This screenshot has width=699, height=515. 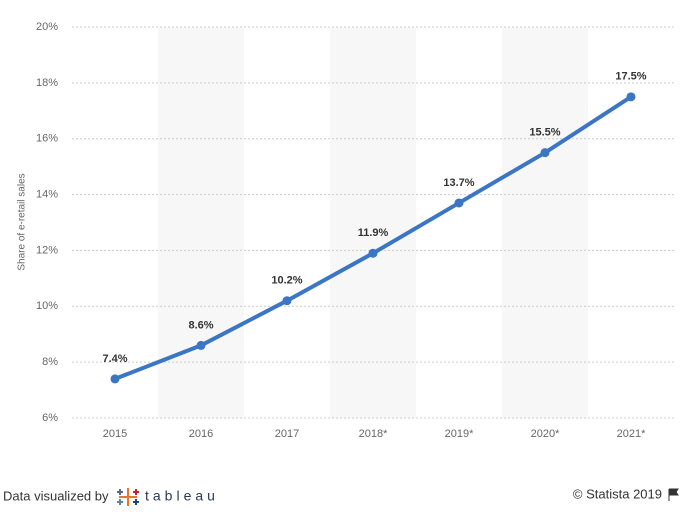 What do you see at coordinates (47, 250) in the screenshot?
I see `y-tick-label: 12%` at bounding box center [47, 250].